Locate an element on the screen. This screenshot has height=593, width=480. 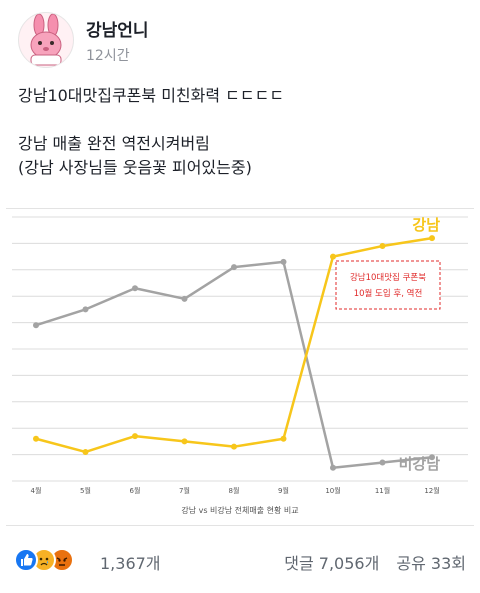
reaction-count: 1,367개 is located at coordinates (130, 563).